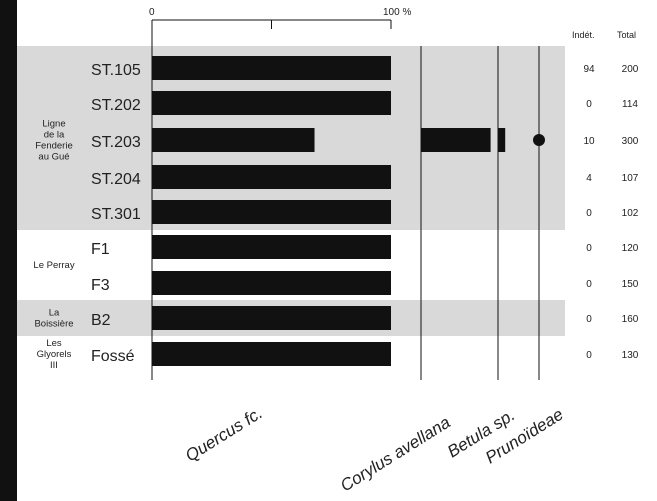 This screenshot has width=657, height=501. Describe the element at coordinates (100, 285) in the screenshot. I see `row-label: F3` at that location.